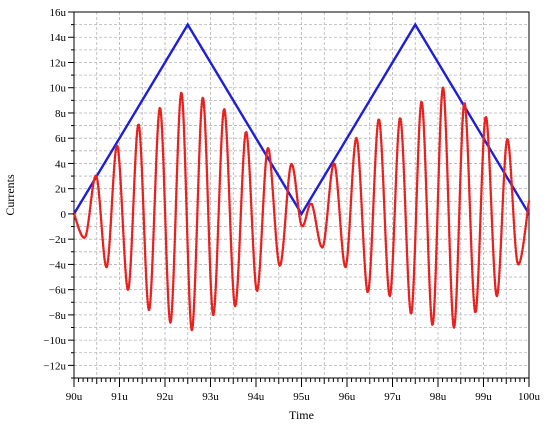 Image resolution: width=550 pixels, height=427 pixels. Describe the element at coordinates (392, 397) in the screenshot. I see `x-tick-label: 97u` at that location.